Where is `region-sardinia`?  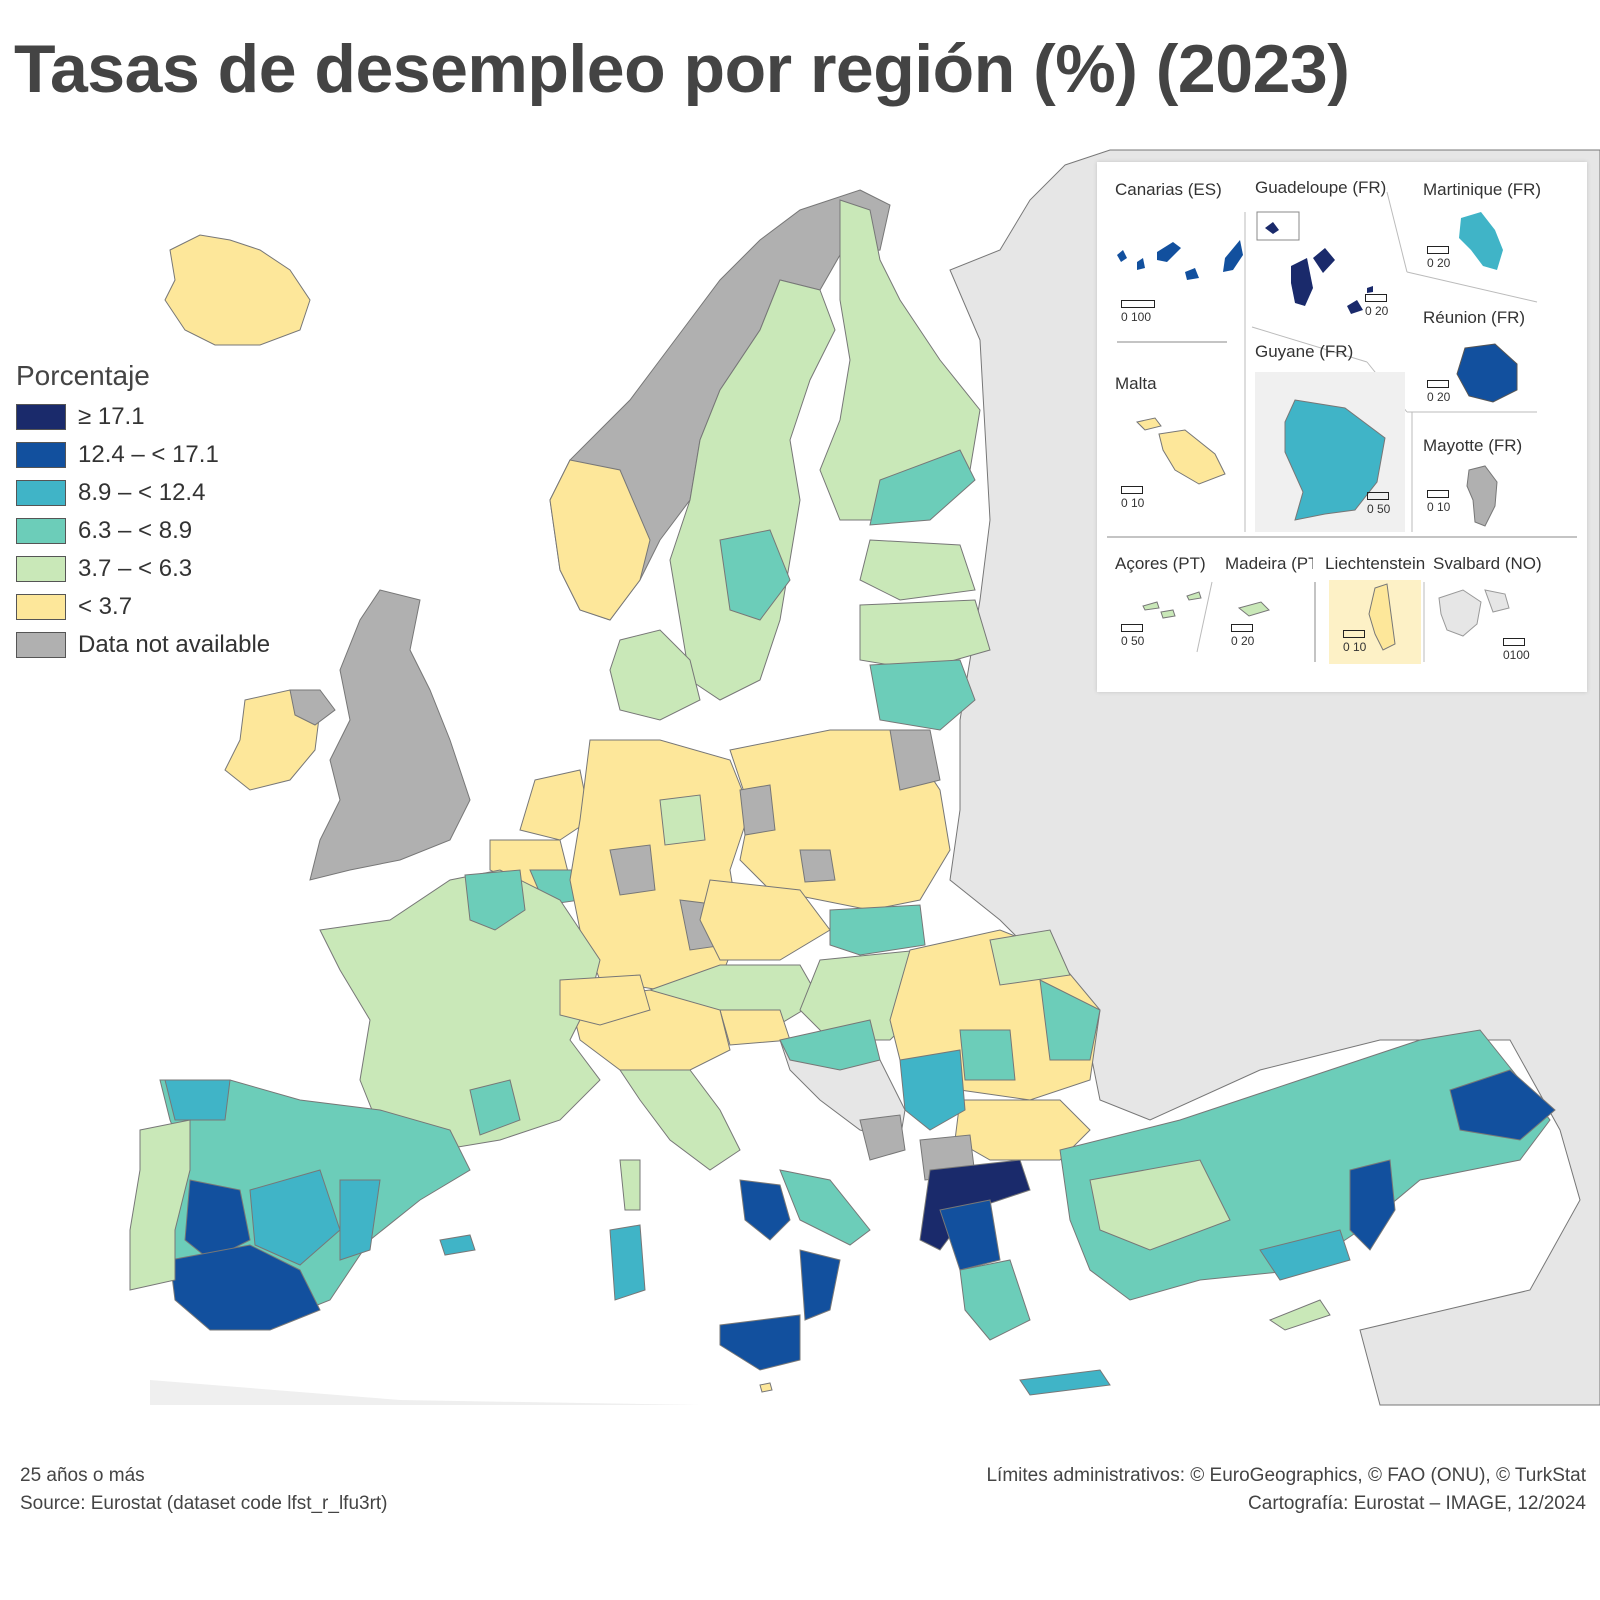
region-sardinia is located at coordinates (627, 1262).